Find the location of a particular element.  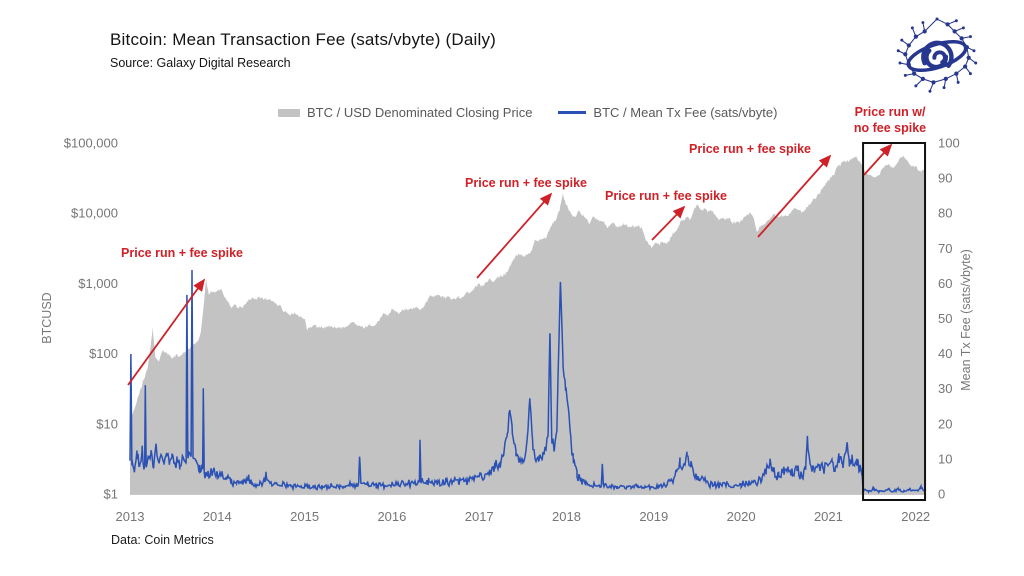

area-swatch-icon is located at coordinates (289, 112).